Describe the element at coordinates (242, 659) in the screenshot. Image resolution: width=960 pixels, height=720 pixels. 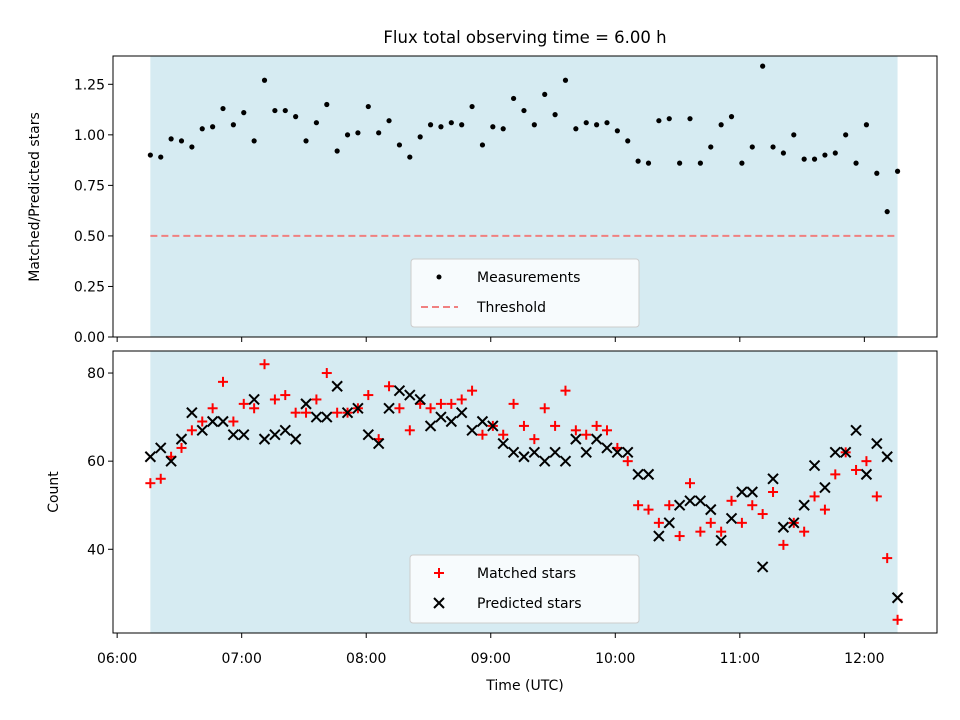
I see `x-tick-label: 07:00` at that location.